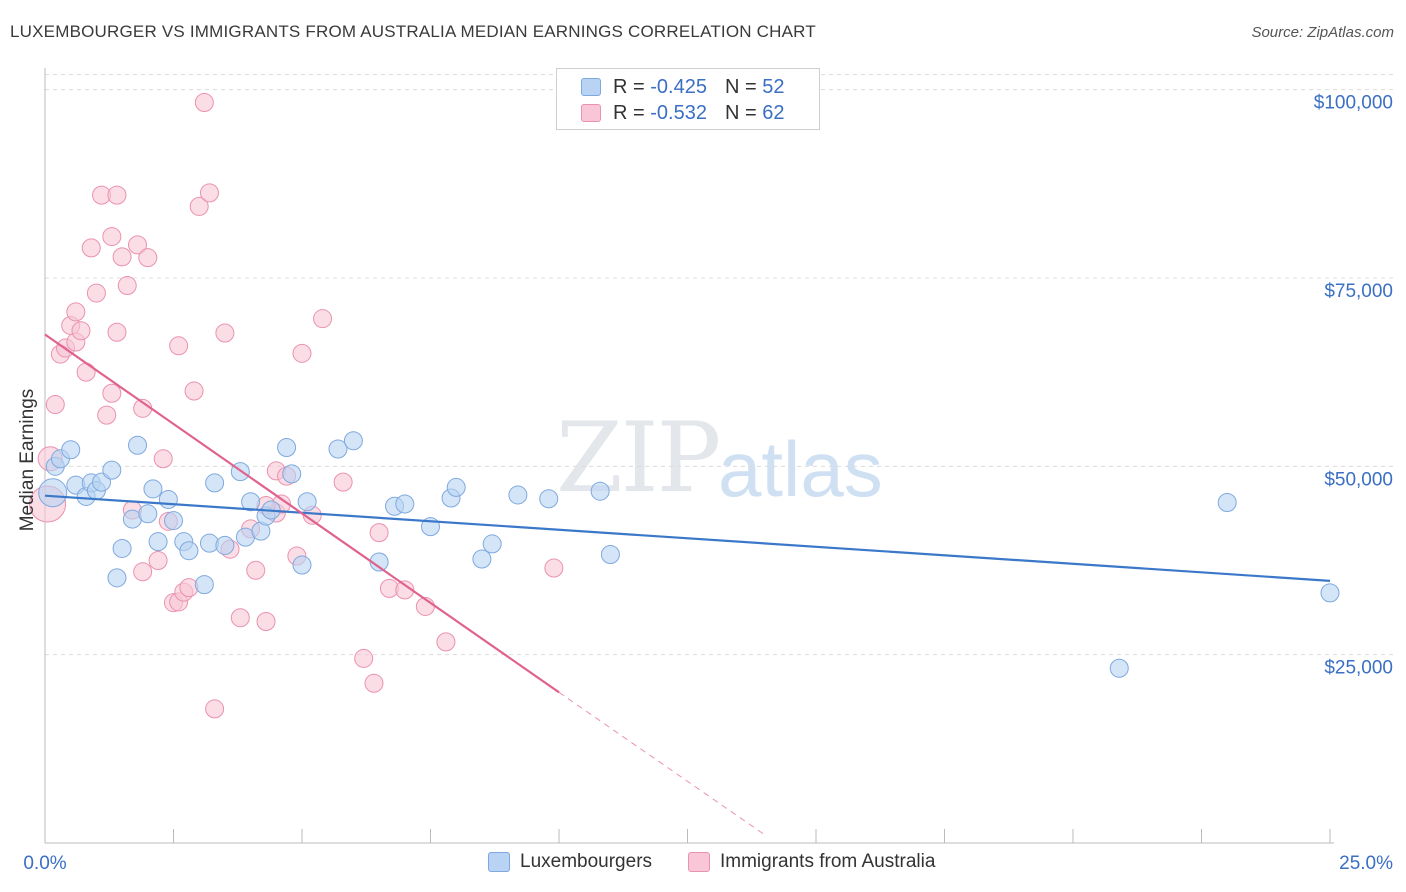  What do you see at coordinates (638, 458) in the screenshot?
I see `watermark-zip: ZIP` at bounding box center [638, 458].